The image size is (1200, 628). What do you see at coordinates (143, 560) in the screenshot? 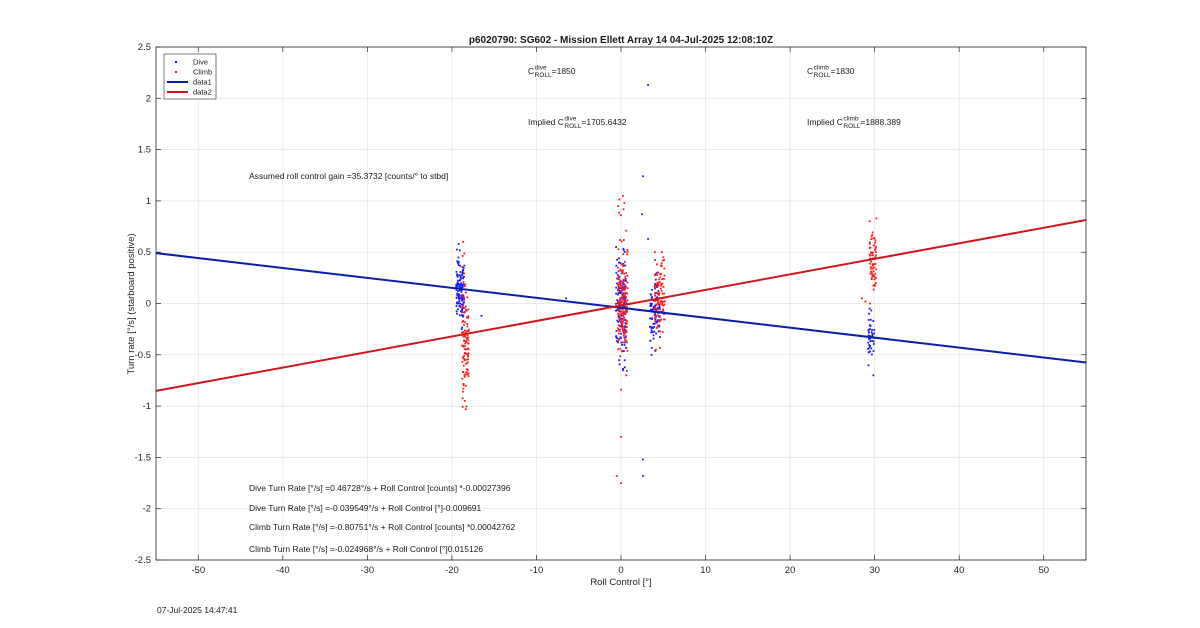
I see `y-tick-label: -2.5` at bounding box center [143, 560].